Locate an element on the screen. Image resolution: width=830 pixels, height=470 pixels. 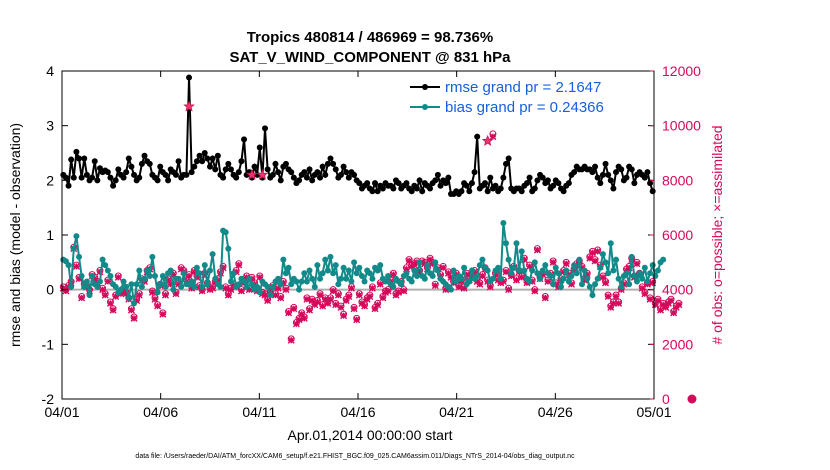
y-axis-right: 0 2000 4000 6000 8000 10000 12000 is located at coordinates (675, 235).